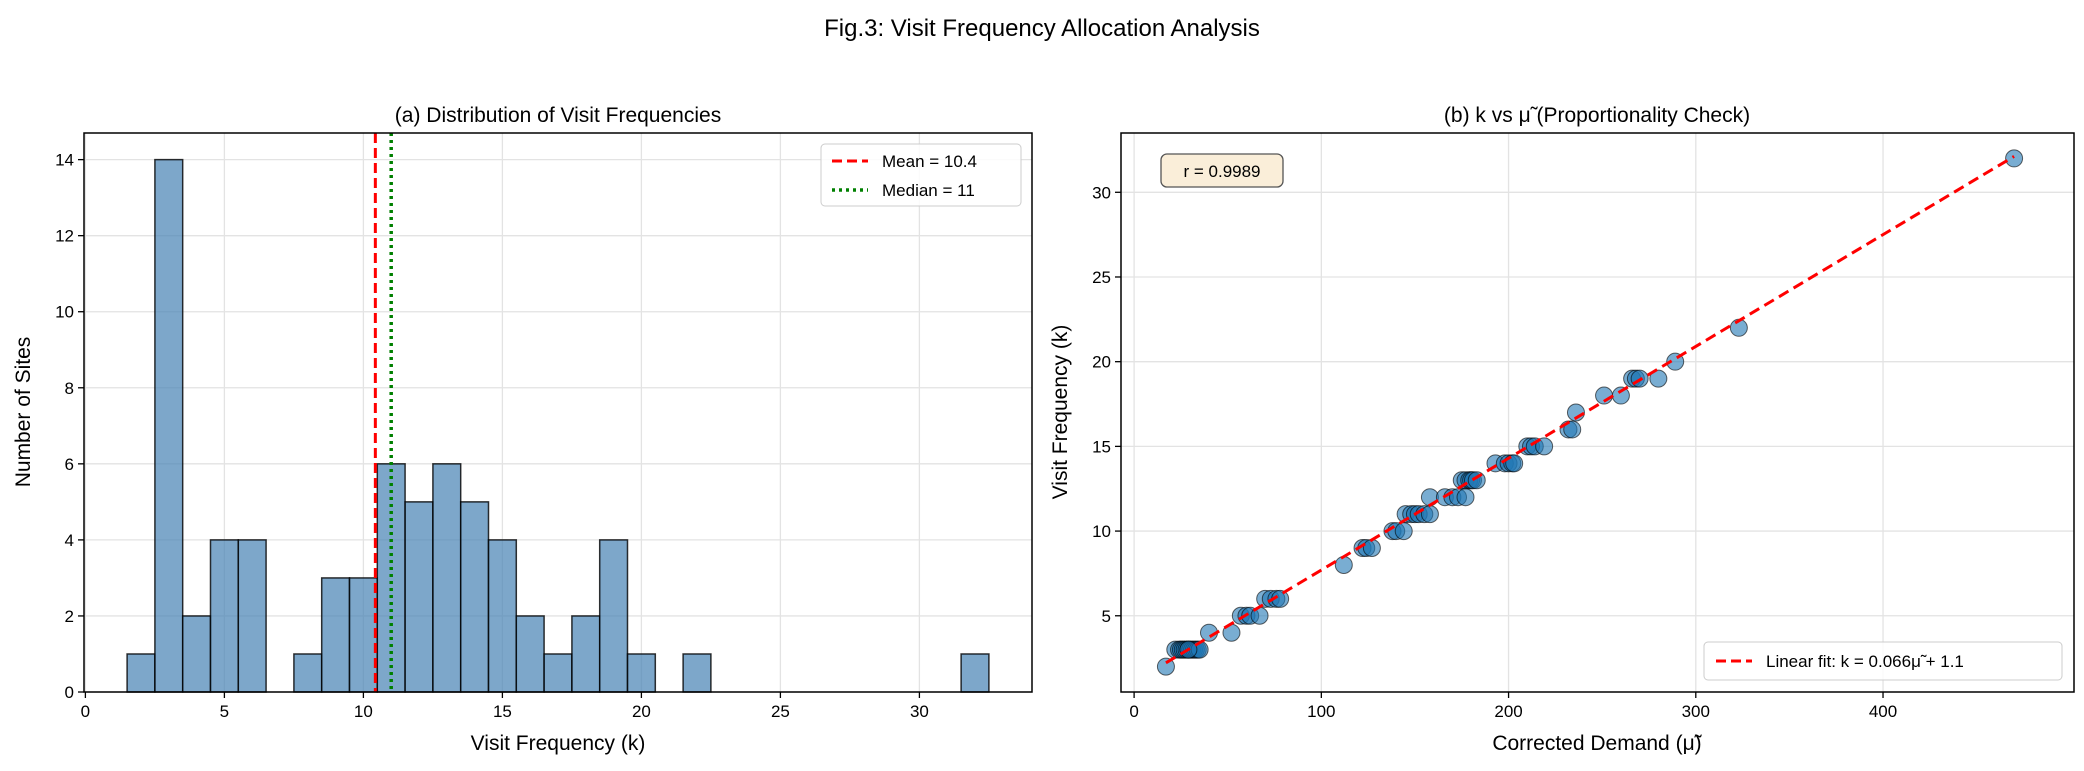  Describe the element at coordinates (919, 711) in the screenshot. I see `x-tick-label: 30` at that location.